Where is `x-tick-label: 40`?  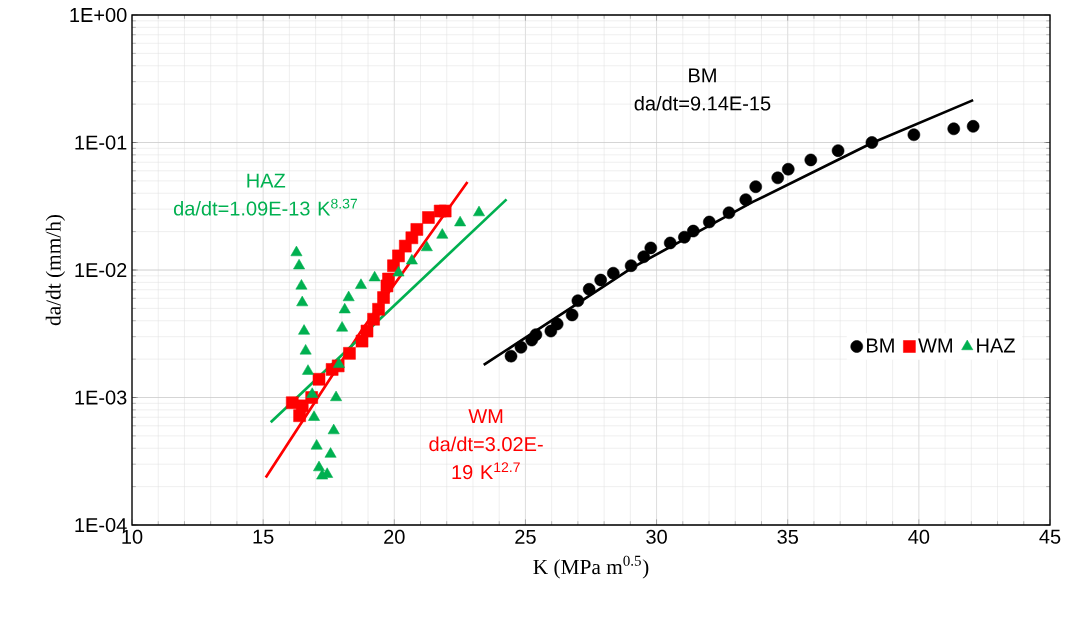
x-tick-label: 40 is located at coordinates (919, 536).